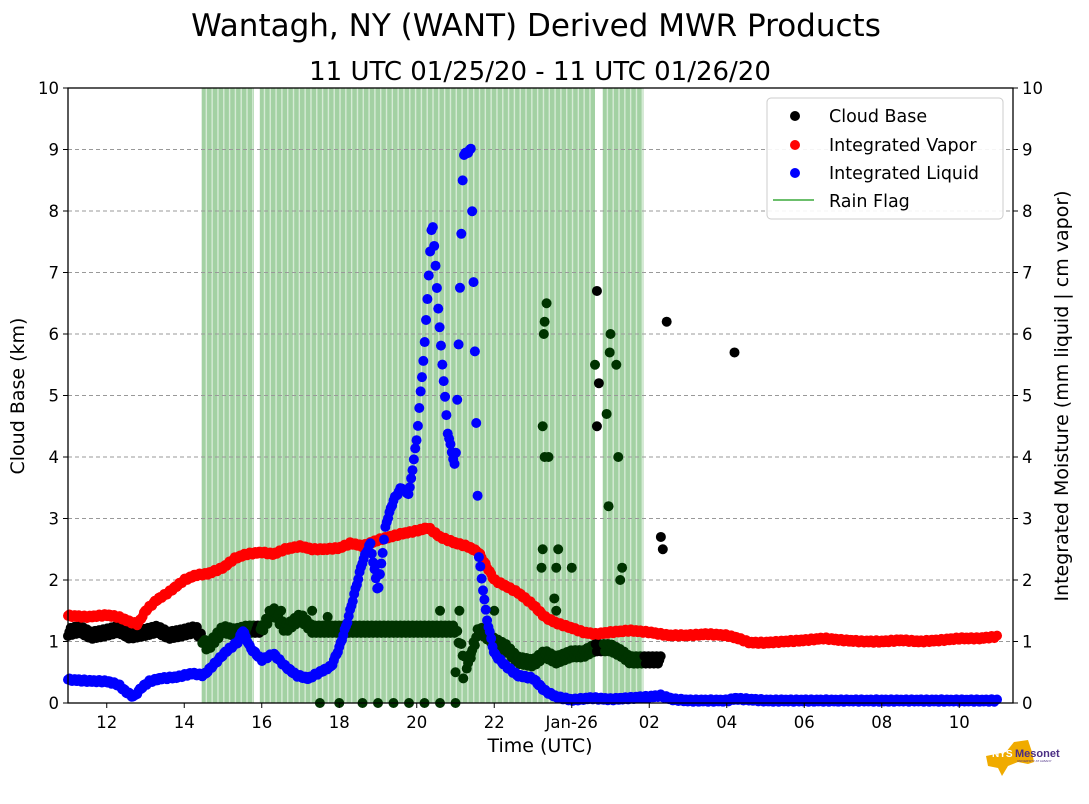  I want to click on y-tick-label-left: 4, so click(54, 457).